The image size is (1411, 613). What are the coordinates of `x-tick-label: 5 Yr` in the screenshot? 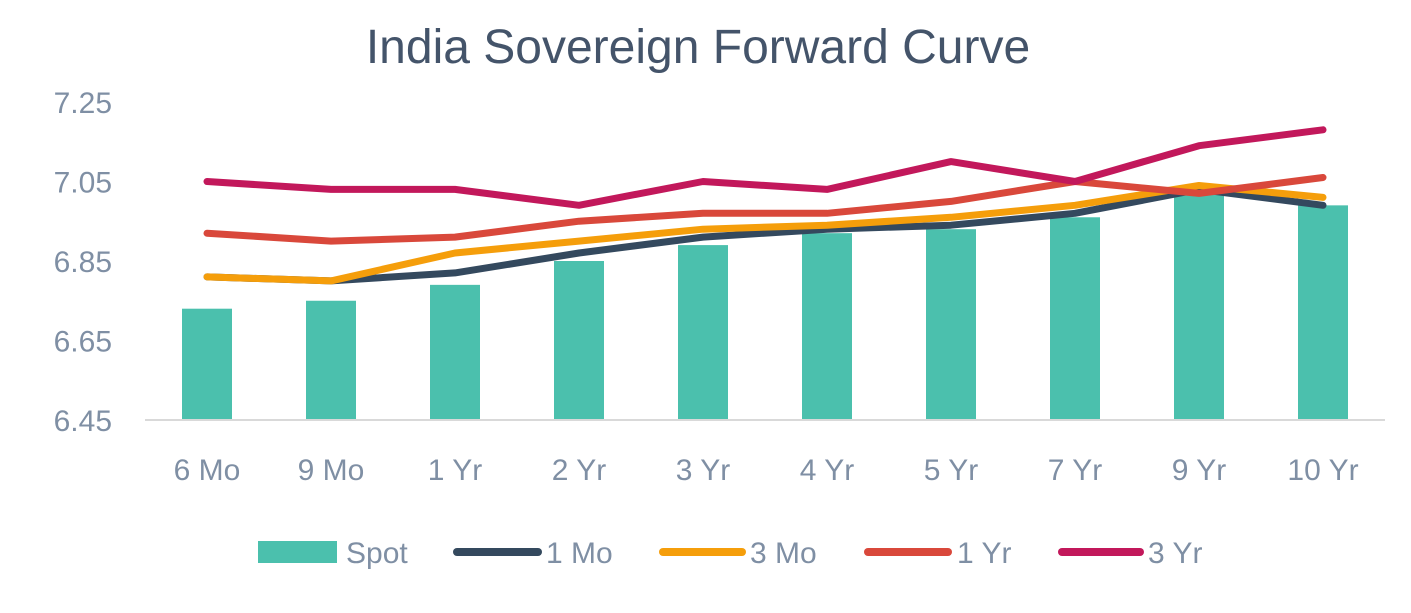 It's located at (951, 470).